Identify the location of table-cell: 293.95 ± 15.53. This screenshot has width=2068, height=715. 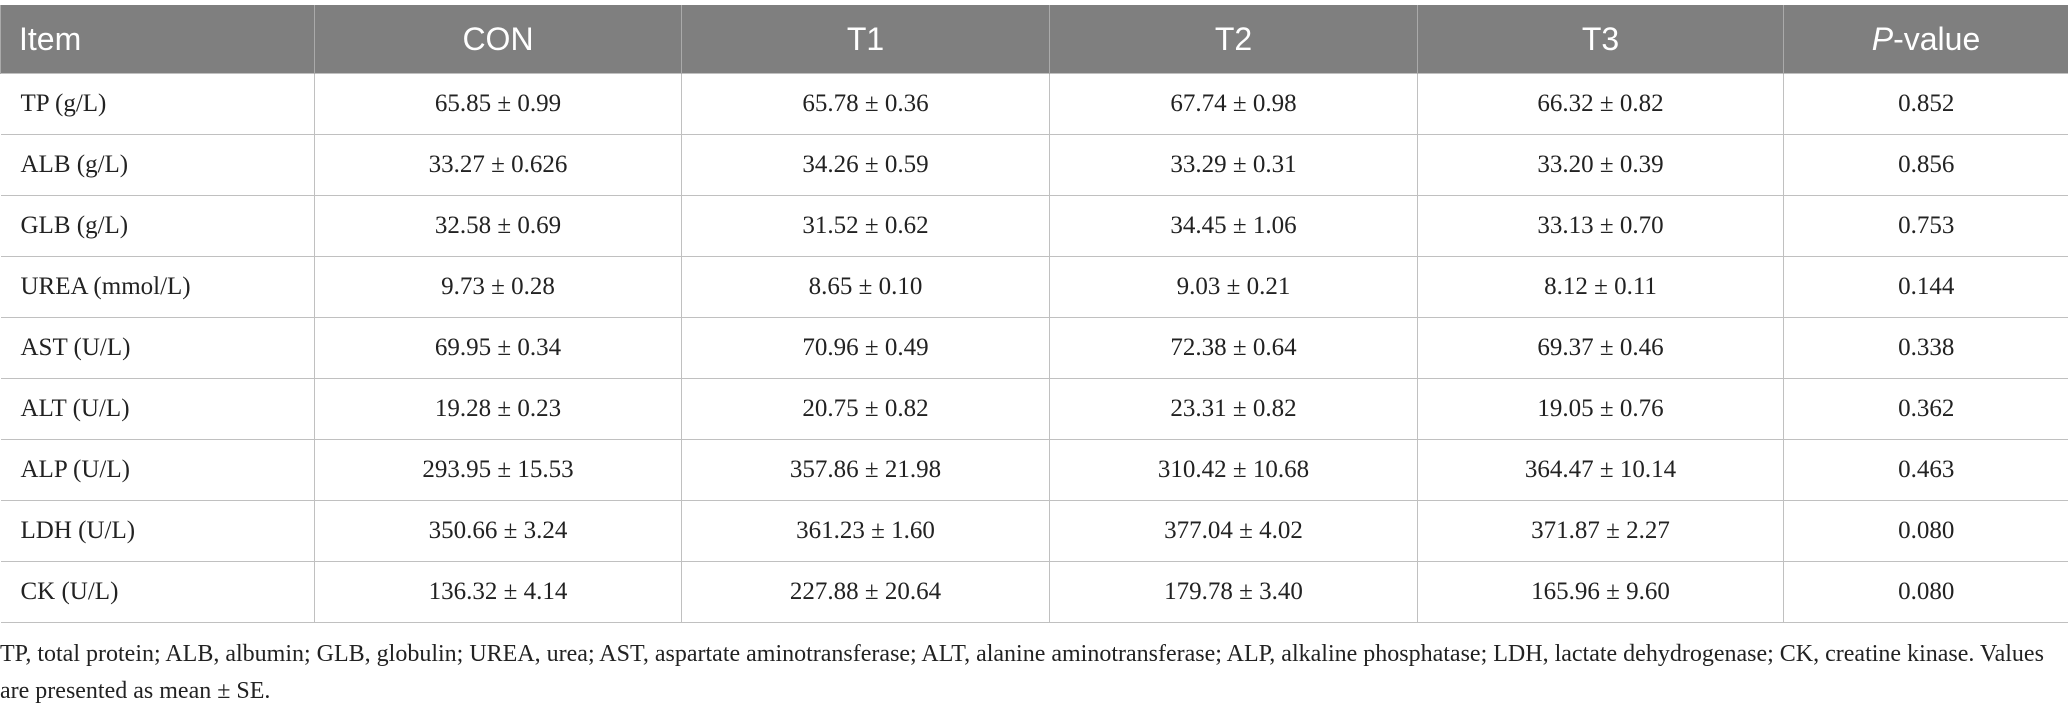
(498, 470).